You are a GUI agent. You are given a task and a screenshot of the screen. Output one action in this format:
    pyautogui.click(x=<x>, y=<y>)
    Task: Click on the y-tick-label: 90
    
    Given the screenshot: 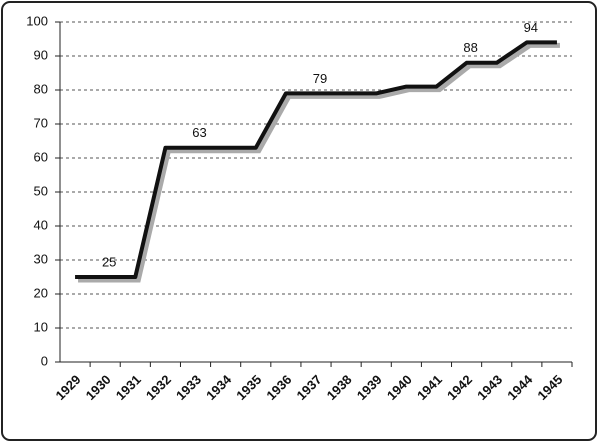 What is the action you would take?
    pyautogui.click(x=41, y=54)
    